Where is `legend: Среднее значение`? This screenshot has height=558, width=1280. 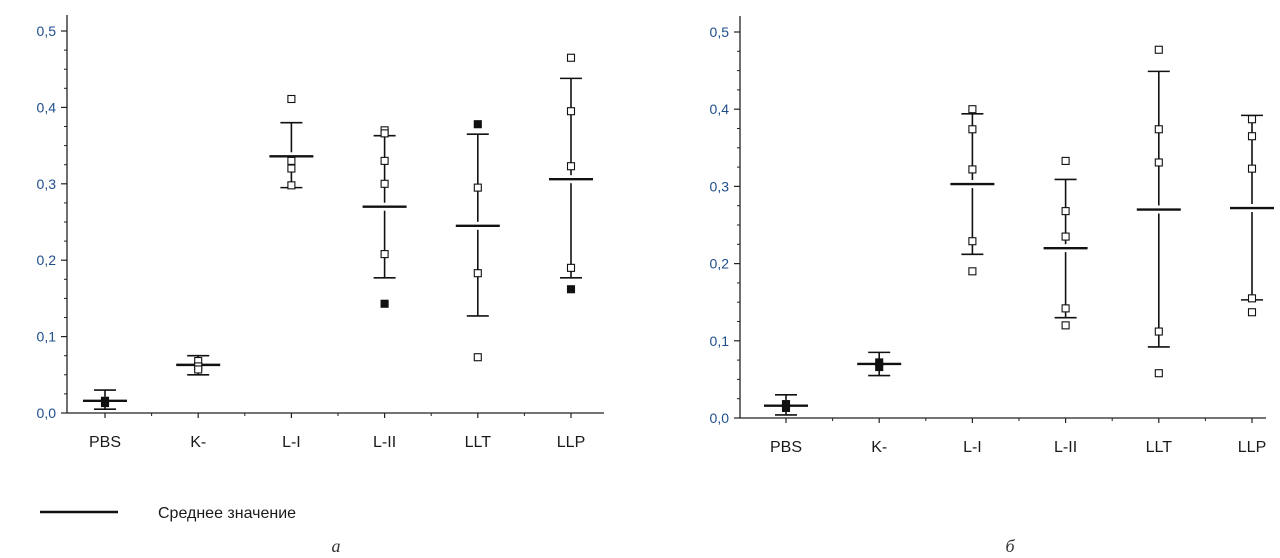
legend: Среднее значение is located at coordinates (168, 513).